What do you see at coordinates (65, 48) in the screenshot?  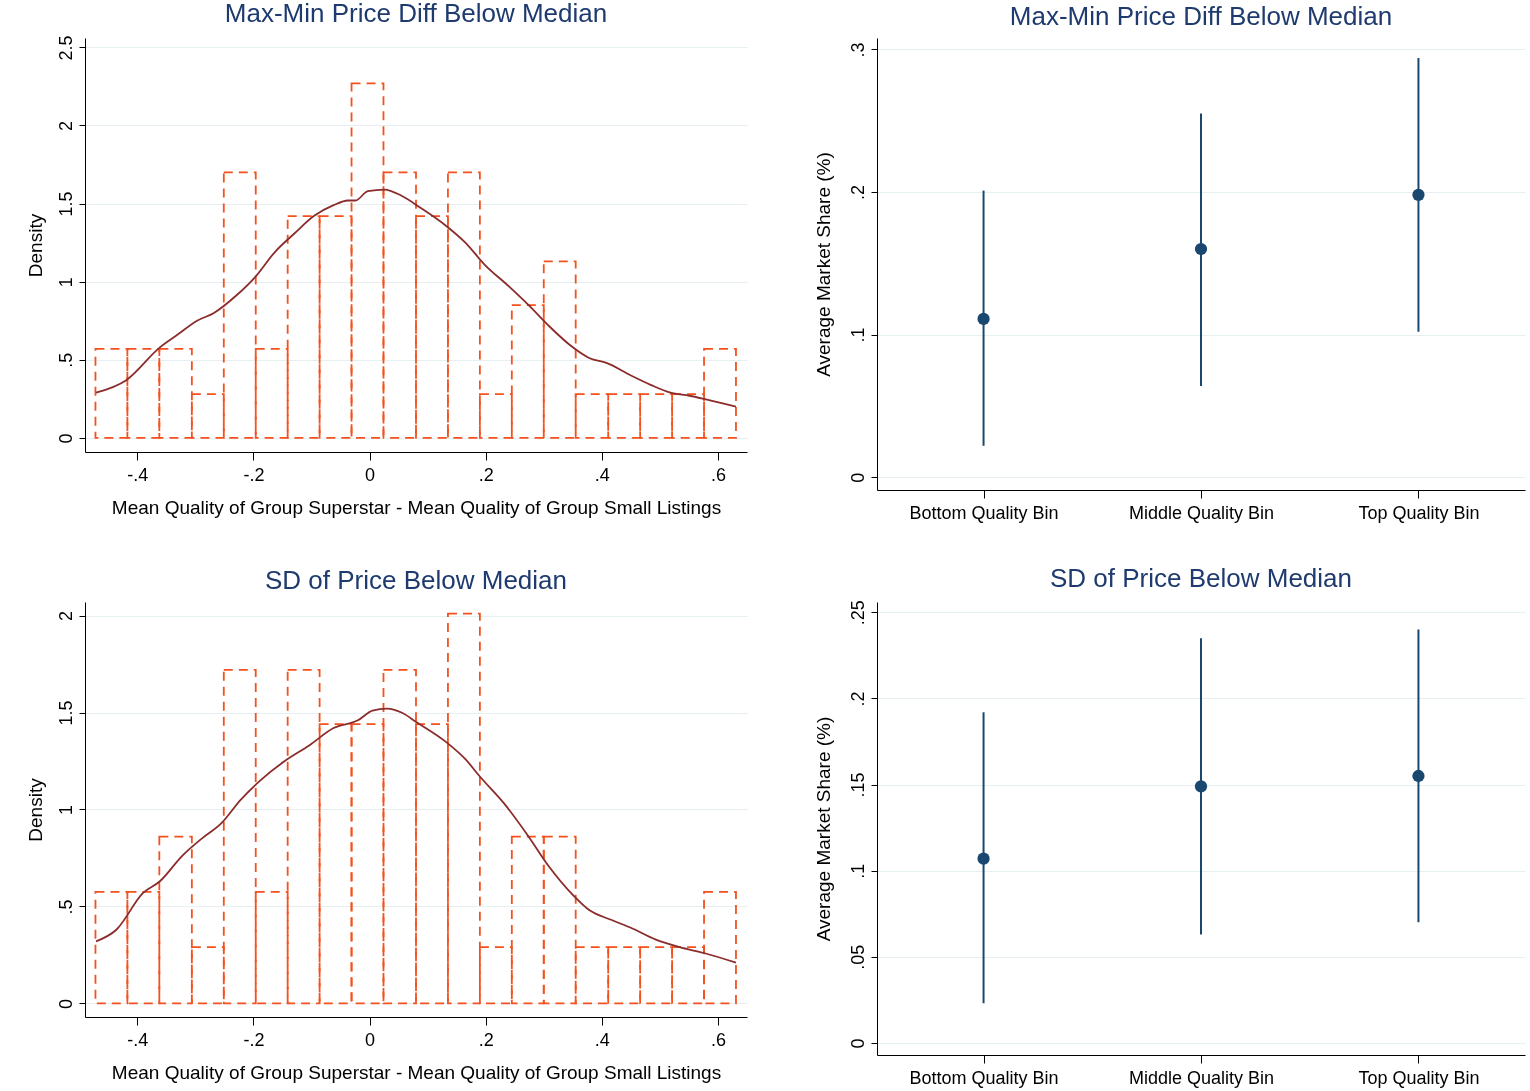 I see `y-tick-label: 2.5` at bounding box center [65, 48].